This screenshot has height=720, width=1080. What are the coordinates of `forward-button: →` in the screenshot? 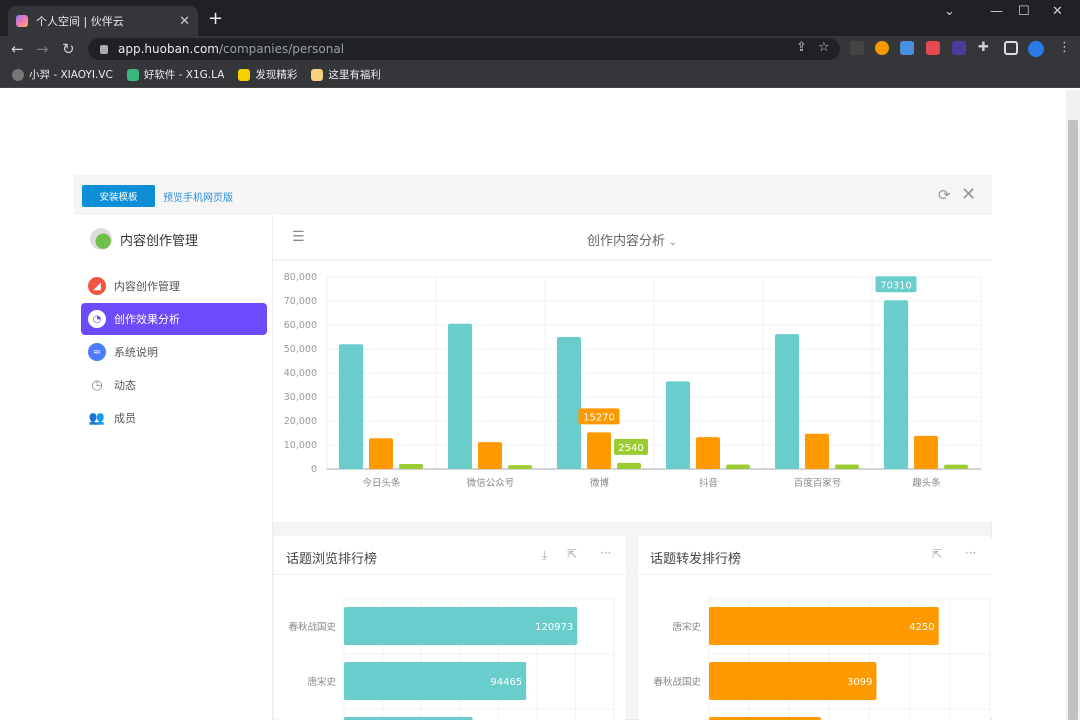 It's located at (42, 49).